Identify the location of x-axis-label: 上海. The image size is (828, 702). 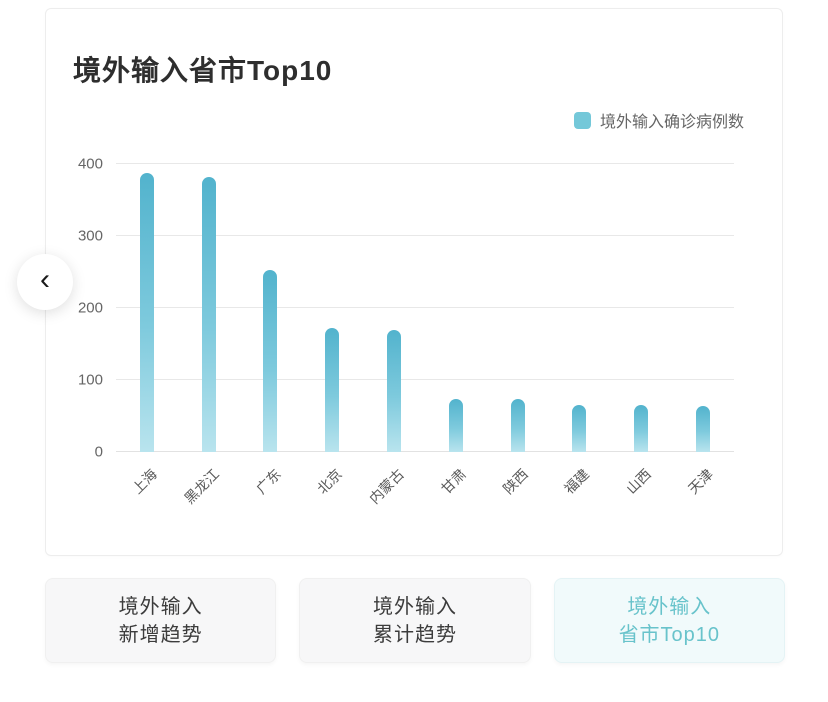
(144, 481).